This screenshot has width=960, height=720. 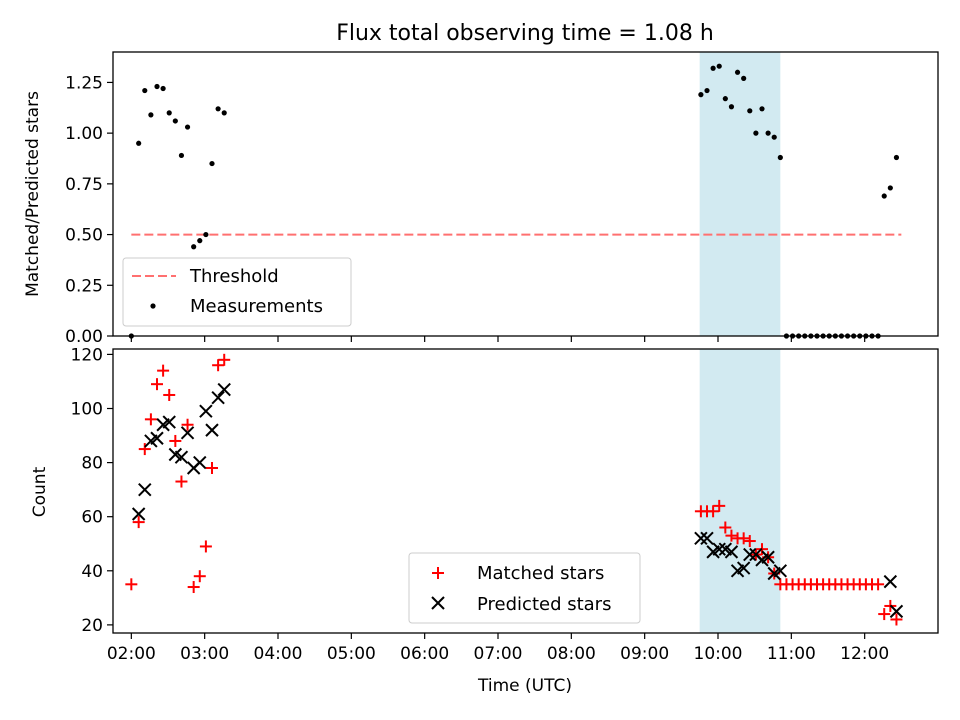 What do you see at coordinates (87, 410) in the screenshot?
I see `y-tick-label: 100` at bounding box center [87, 410].